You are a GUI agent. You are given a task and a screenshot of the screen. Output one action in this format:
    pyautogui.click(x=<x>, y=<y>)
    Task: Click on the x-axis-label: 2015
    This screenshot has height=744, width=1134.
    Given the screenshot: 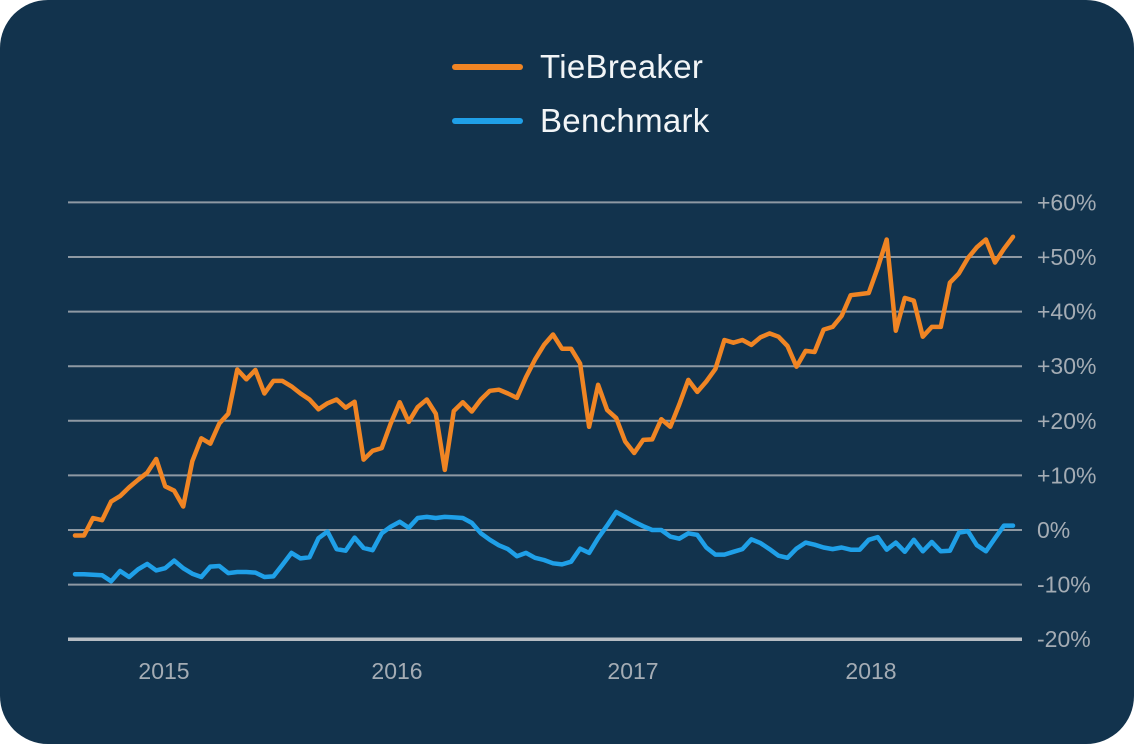 What is the action you would take?
    pyautogui.click(x=163, y=671)
    